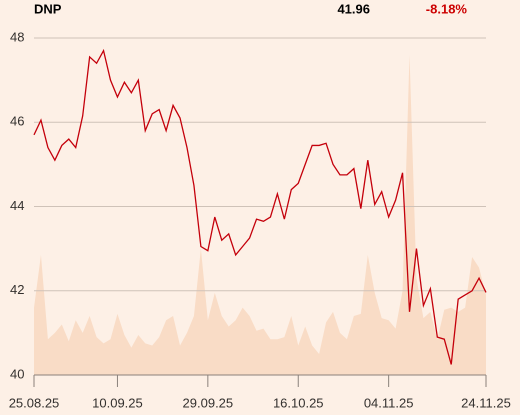 This screenshot has height=415, width=520. I want to click on y-tick-label: 40, so click(17, 373).